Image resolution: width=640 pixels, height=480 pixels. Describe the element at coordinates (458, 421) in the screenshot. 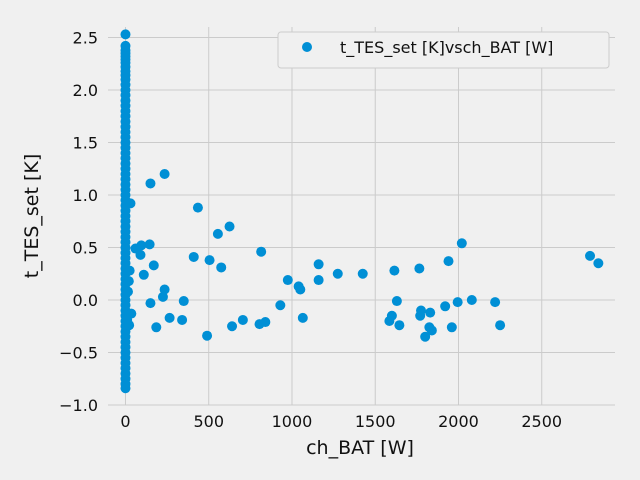

I see `x-tick-label: 2000` at that location.